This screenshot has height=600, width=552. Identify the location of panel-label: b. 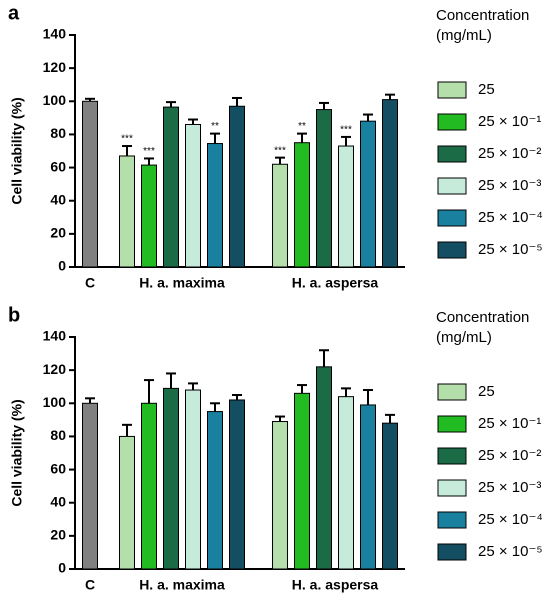
(14, 315).